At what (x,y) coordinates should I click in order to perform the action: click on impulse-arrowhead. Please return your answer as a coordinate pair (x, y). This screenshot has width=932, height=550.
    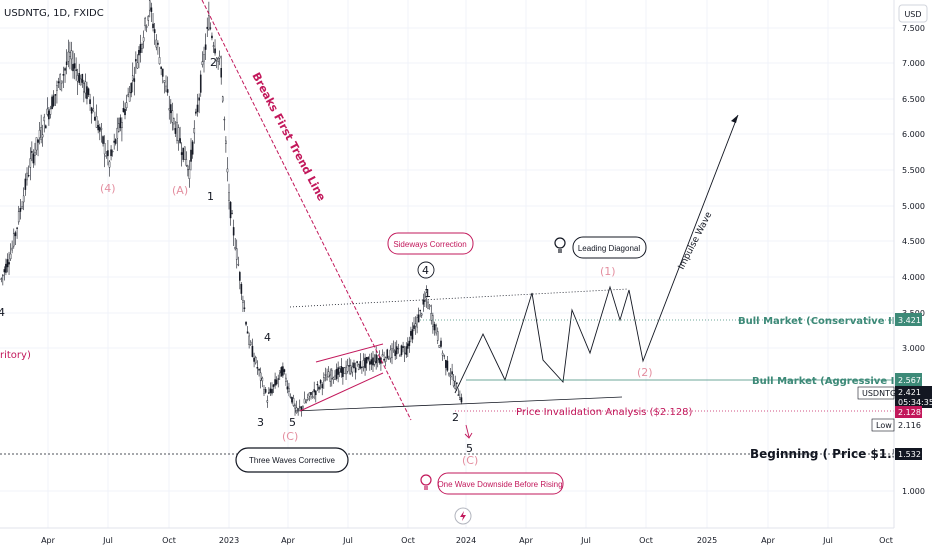
    Looking at the image, I should click on (734, 119).